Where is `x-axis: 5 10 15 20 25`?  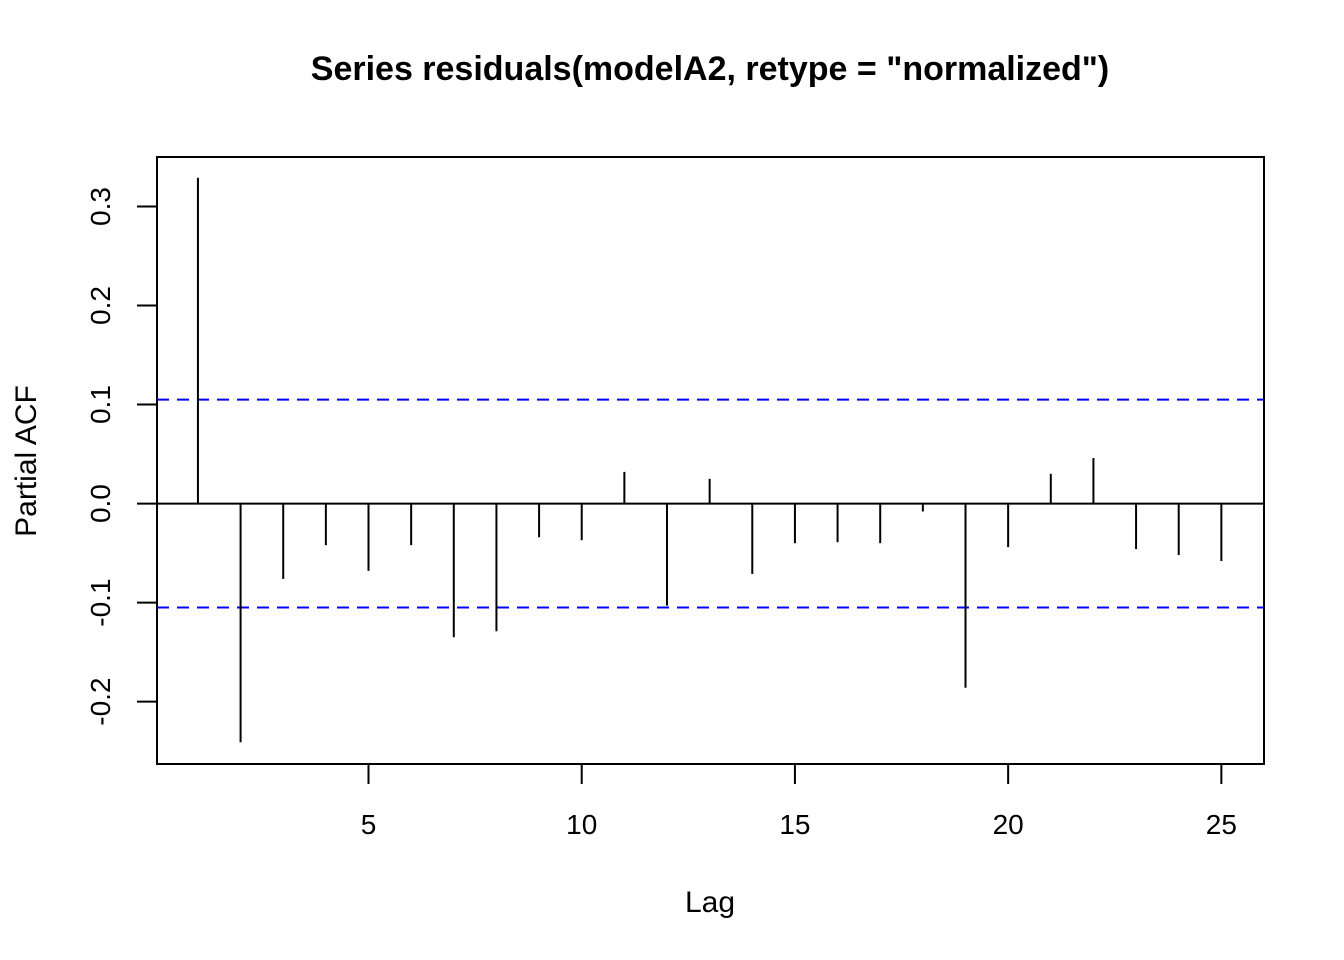 x-axis: 5 10 15 20 25 is located at coordinates (799, 801).